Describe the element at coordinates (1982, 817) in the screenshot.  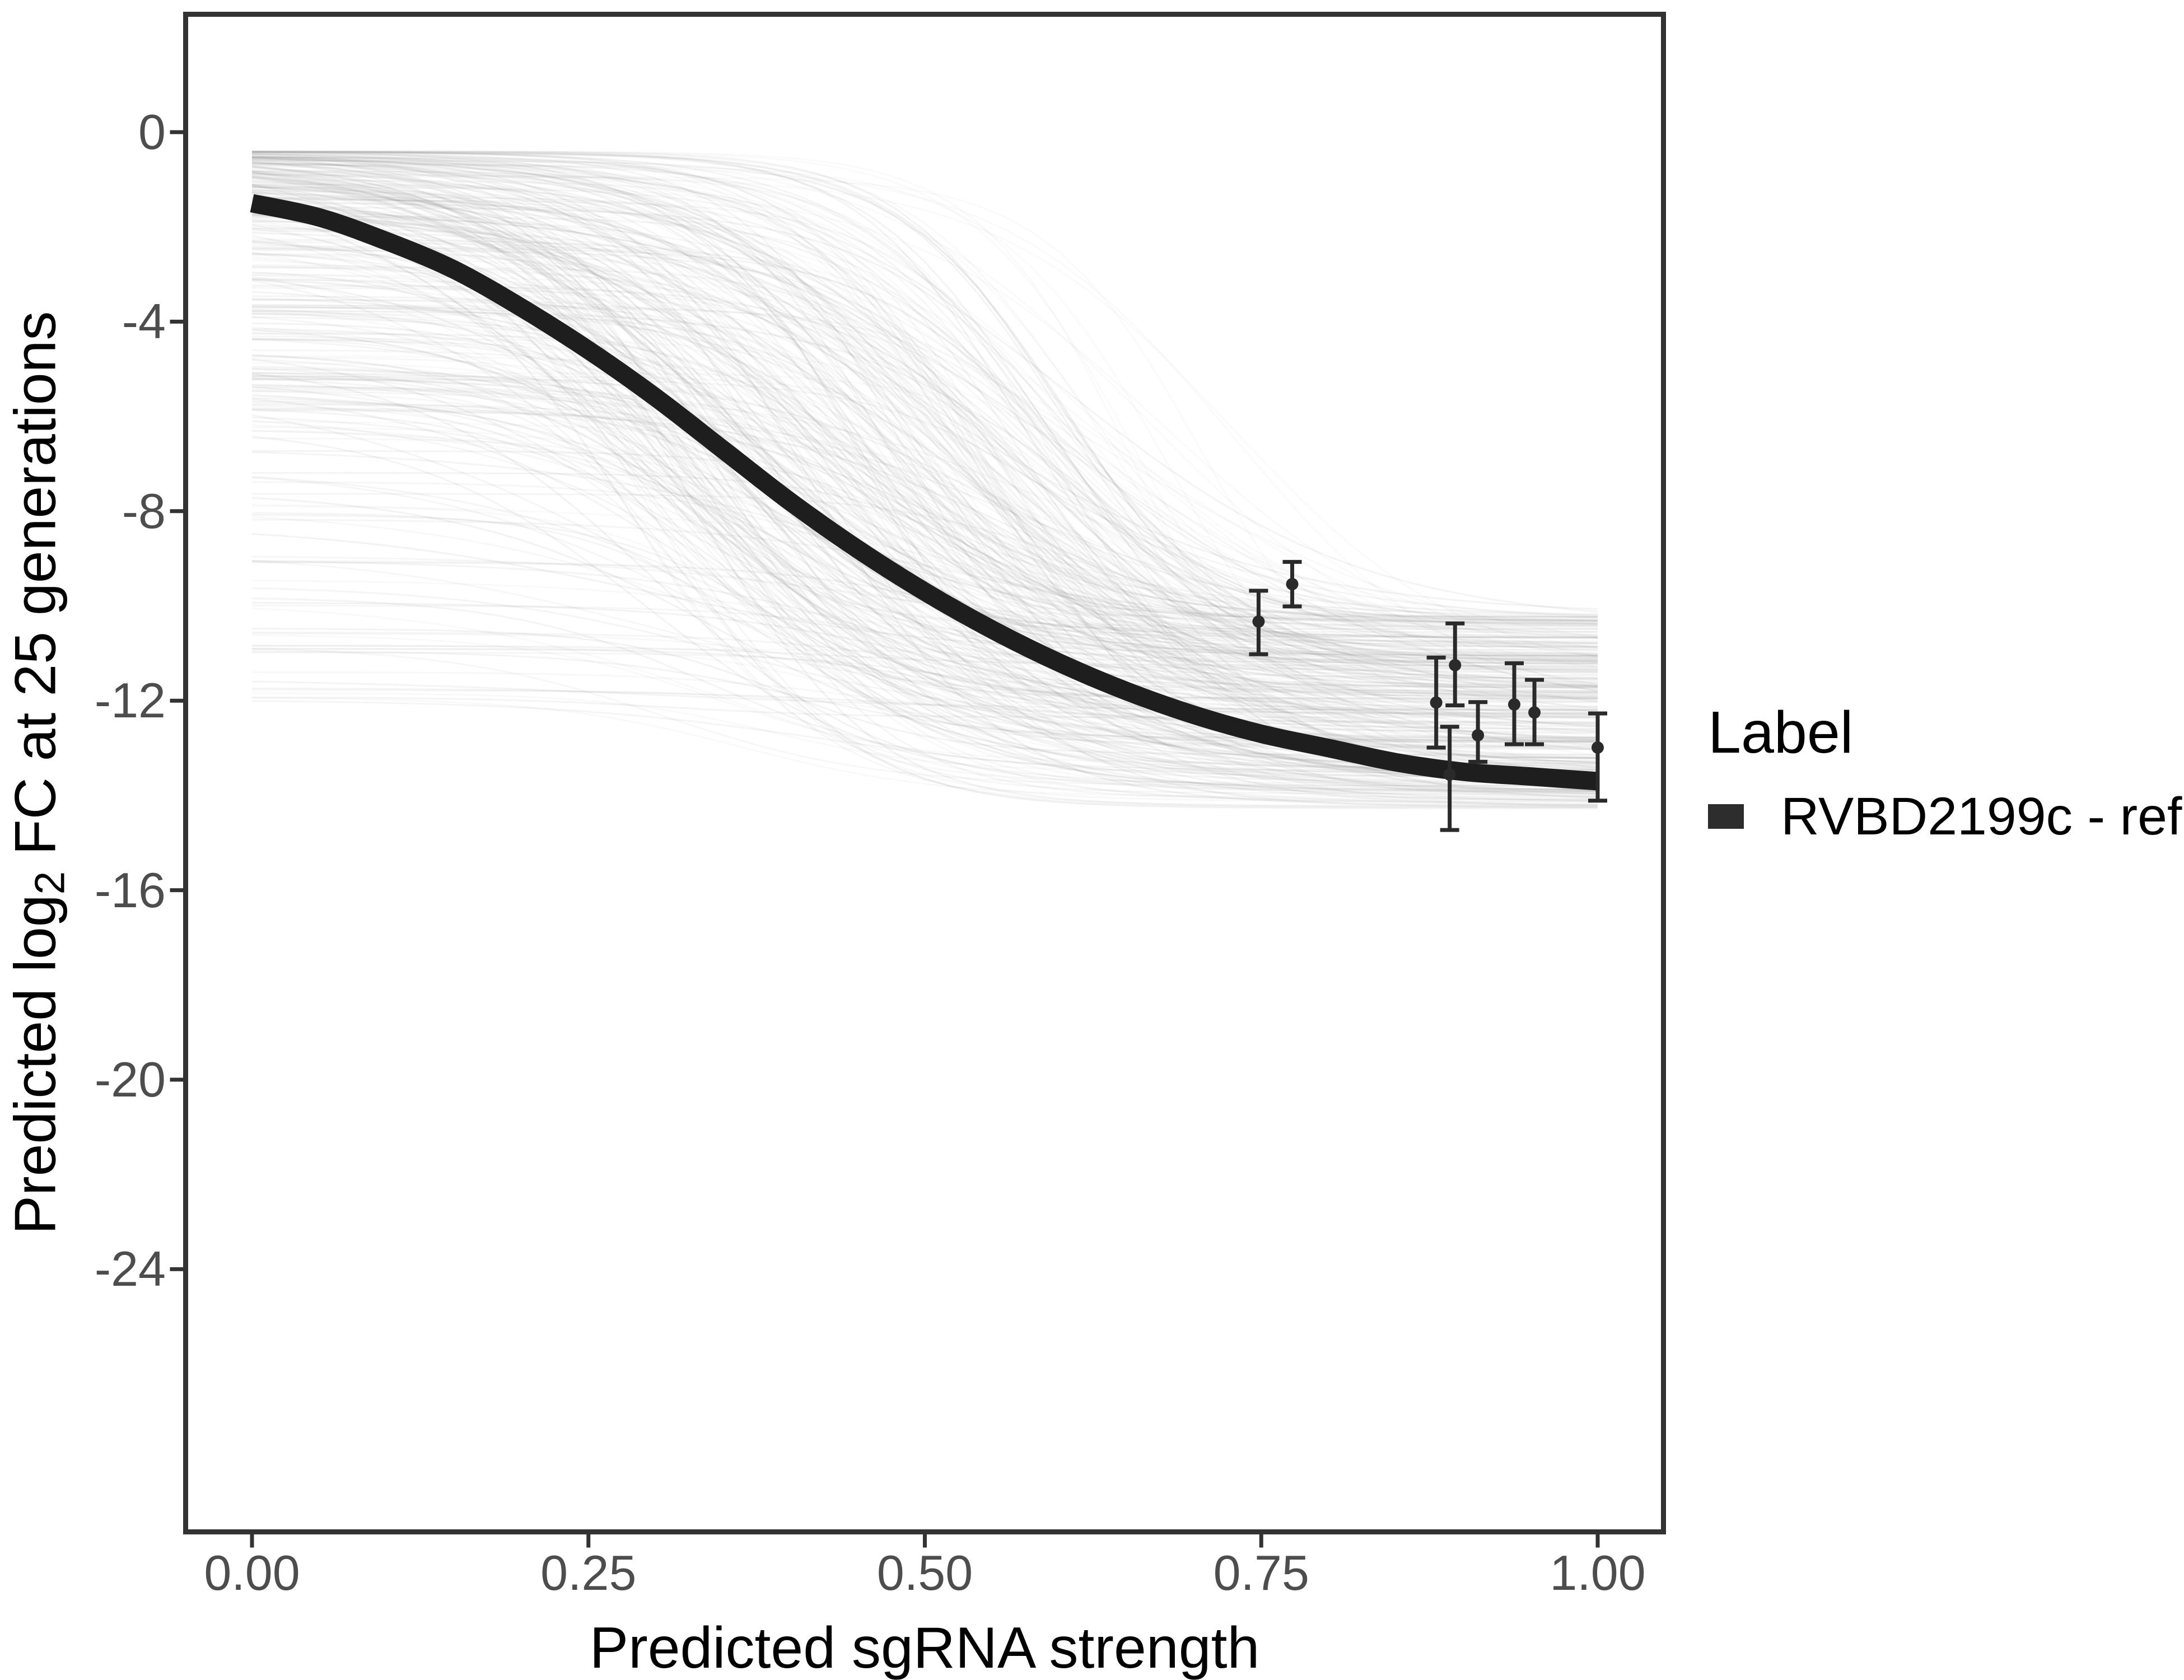
I see `legend-item-label: RVBD2199c - ref` at that location.